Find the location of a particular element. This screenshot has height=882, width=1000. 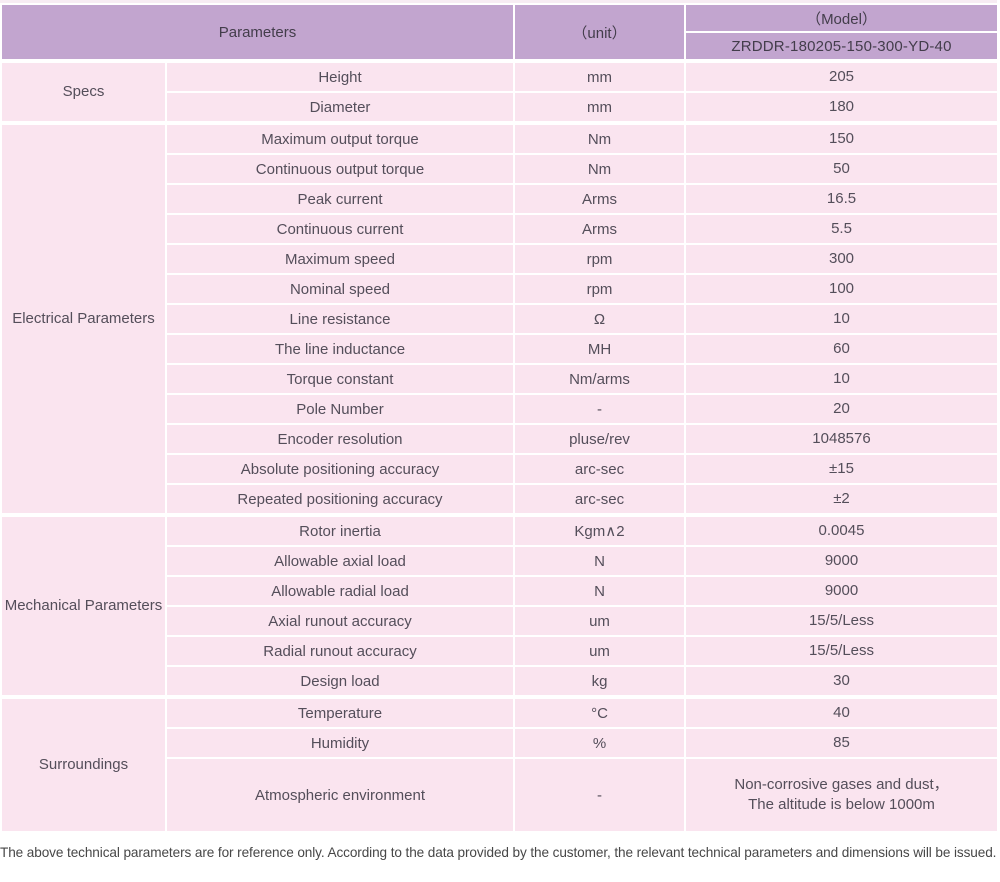

model-column-header: （Model） is located at coordinates (841, 18).